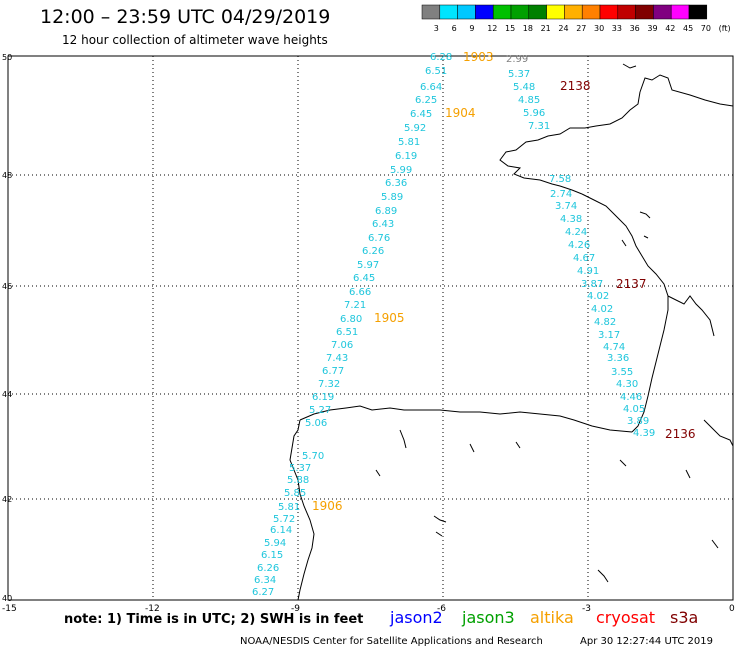 The height and width of the screenshot is (650, 740). What do you see at coordinates (627, 384) in the screenshot?
I see `track-value: 4.30` at bounding box center [627, 384].